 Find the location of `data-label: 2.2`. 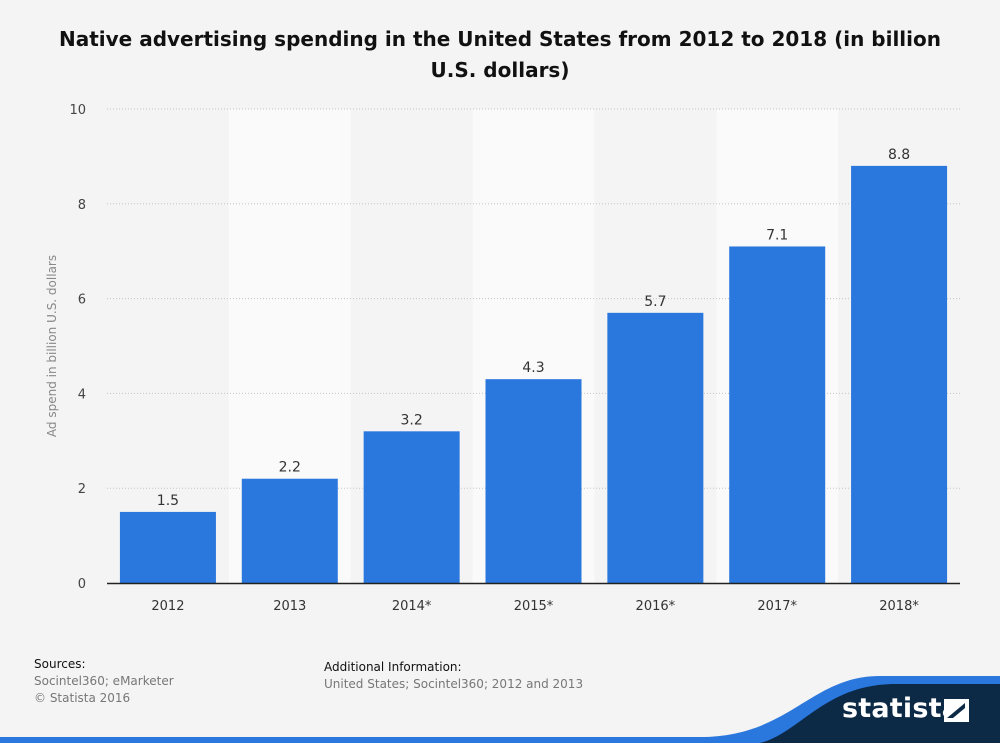

data-label: 2.2 is located at coordinates (290, 468).